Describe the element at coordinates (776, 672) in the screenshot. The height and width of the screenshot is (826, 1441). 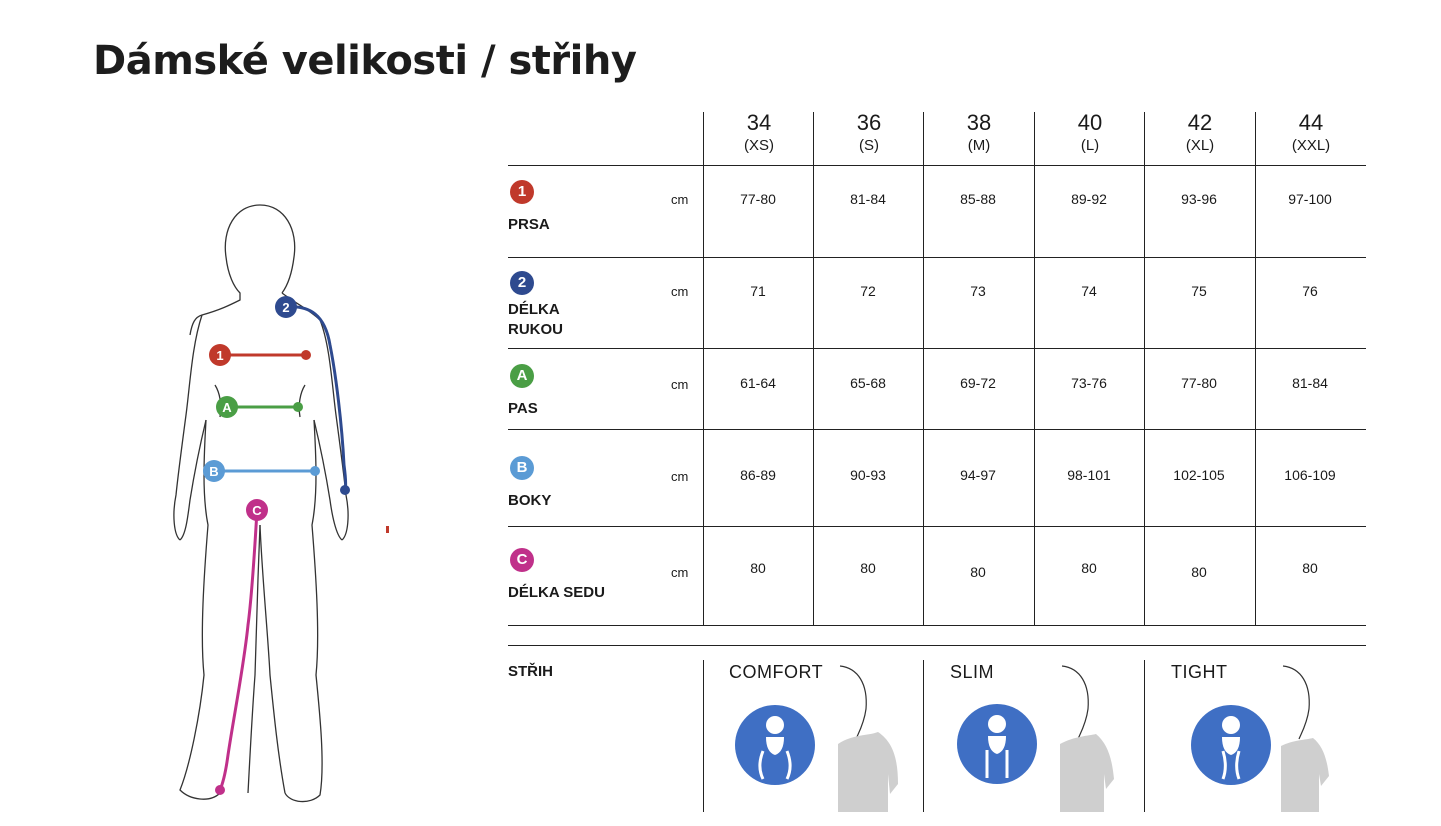
I see `fit-label-comfort: COMFORT` at that location.